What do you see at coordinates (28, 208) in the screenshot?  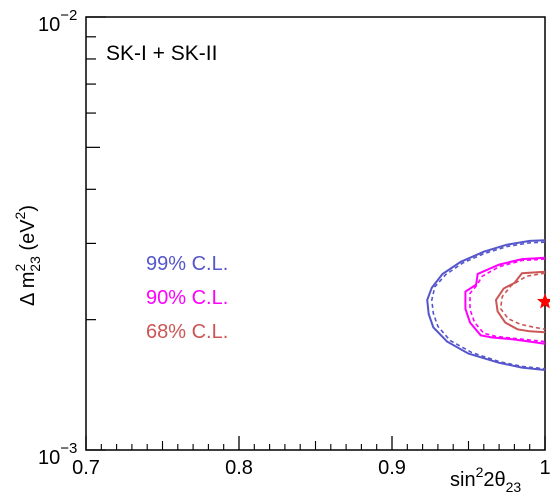 I see `y-axis-title-post-end: )` at bounding box center [28, 208].